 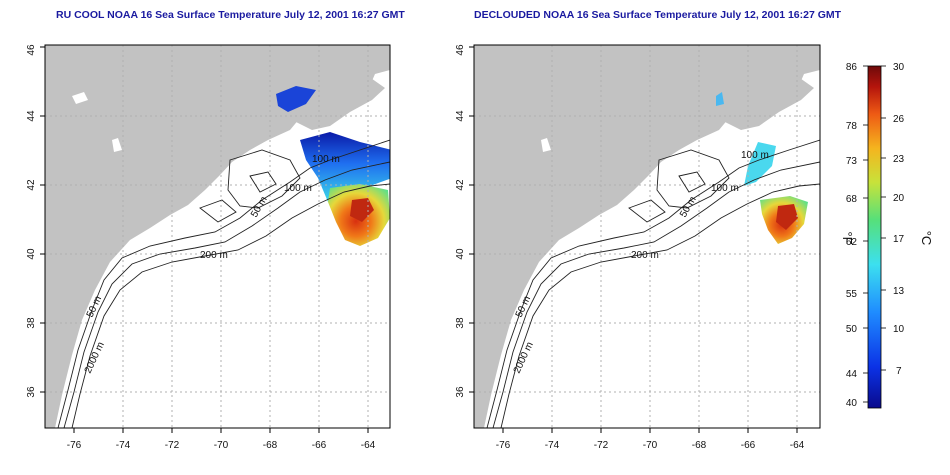 What do you see at coordinates (899, 219) in the screenshot?
I see `celsius-ticks: 30 26 23 20 17 13 10 7` at bounding box center [899, 219].